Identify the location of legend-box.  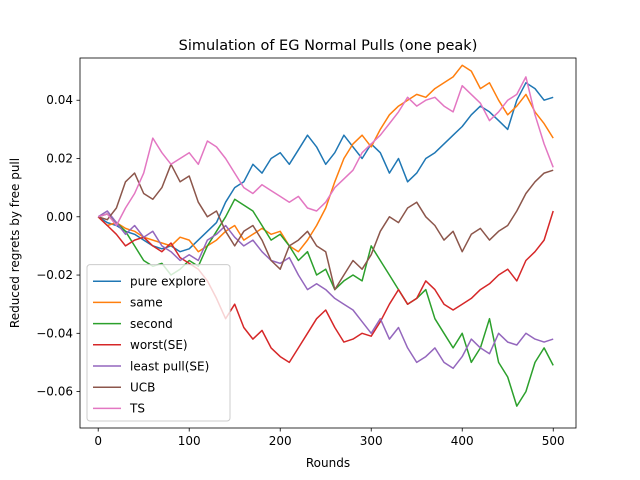
(158, 343).